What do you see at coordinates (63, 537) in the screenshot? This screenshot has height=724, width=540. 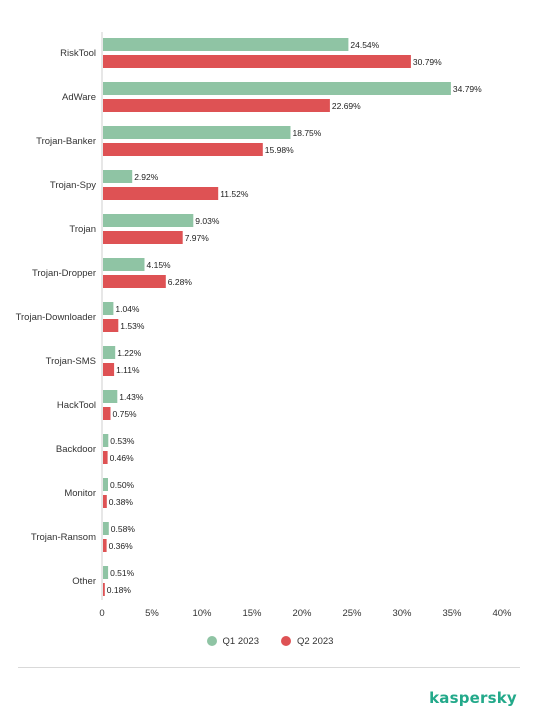 I see `category-label: Trojan-Ransom` at bounding box center [63, 537].